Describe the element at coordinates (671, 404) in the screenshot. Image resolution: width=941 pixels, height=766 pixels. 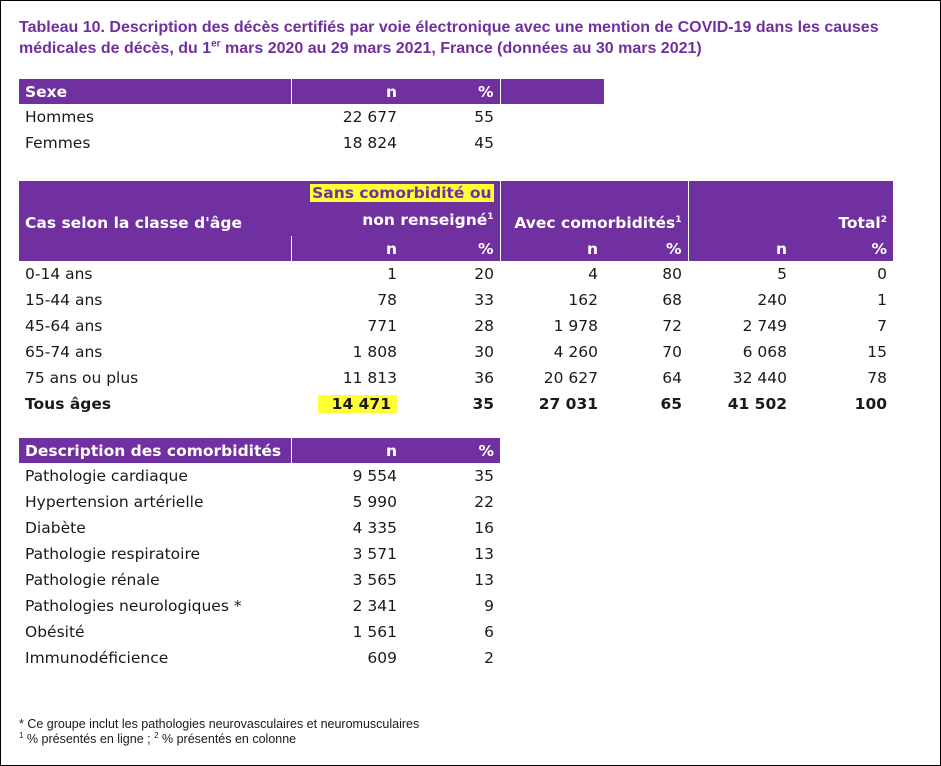
I see `cell-pct-avec: 65` at that location.